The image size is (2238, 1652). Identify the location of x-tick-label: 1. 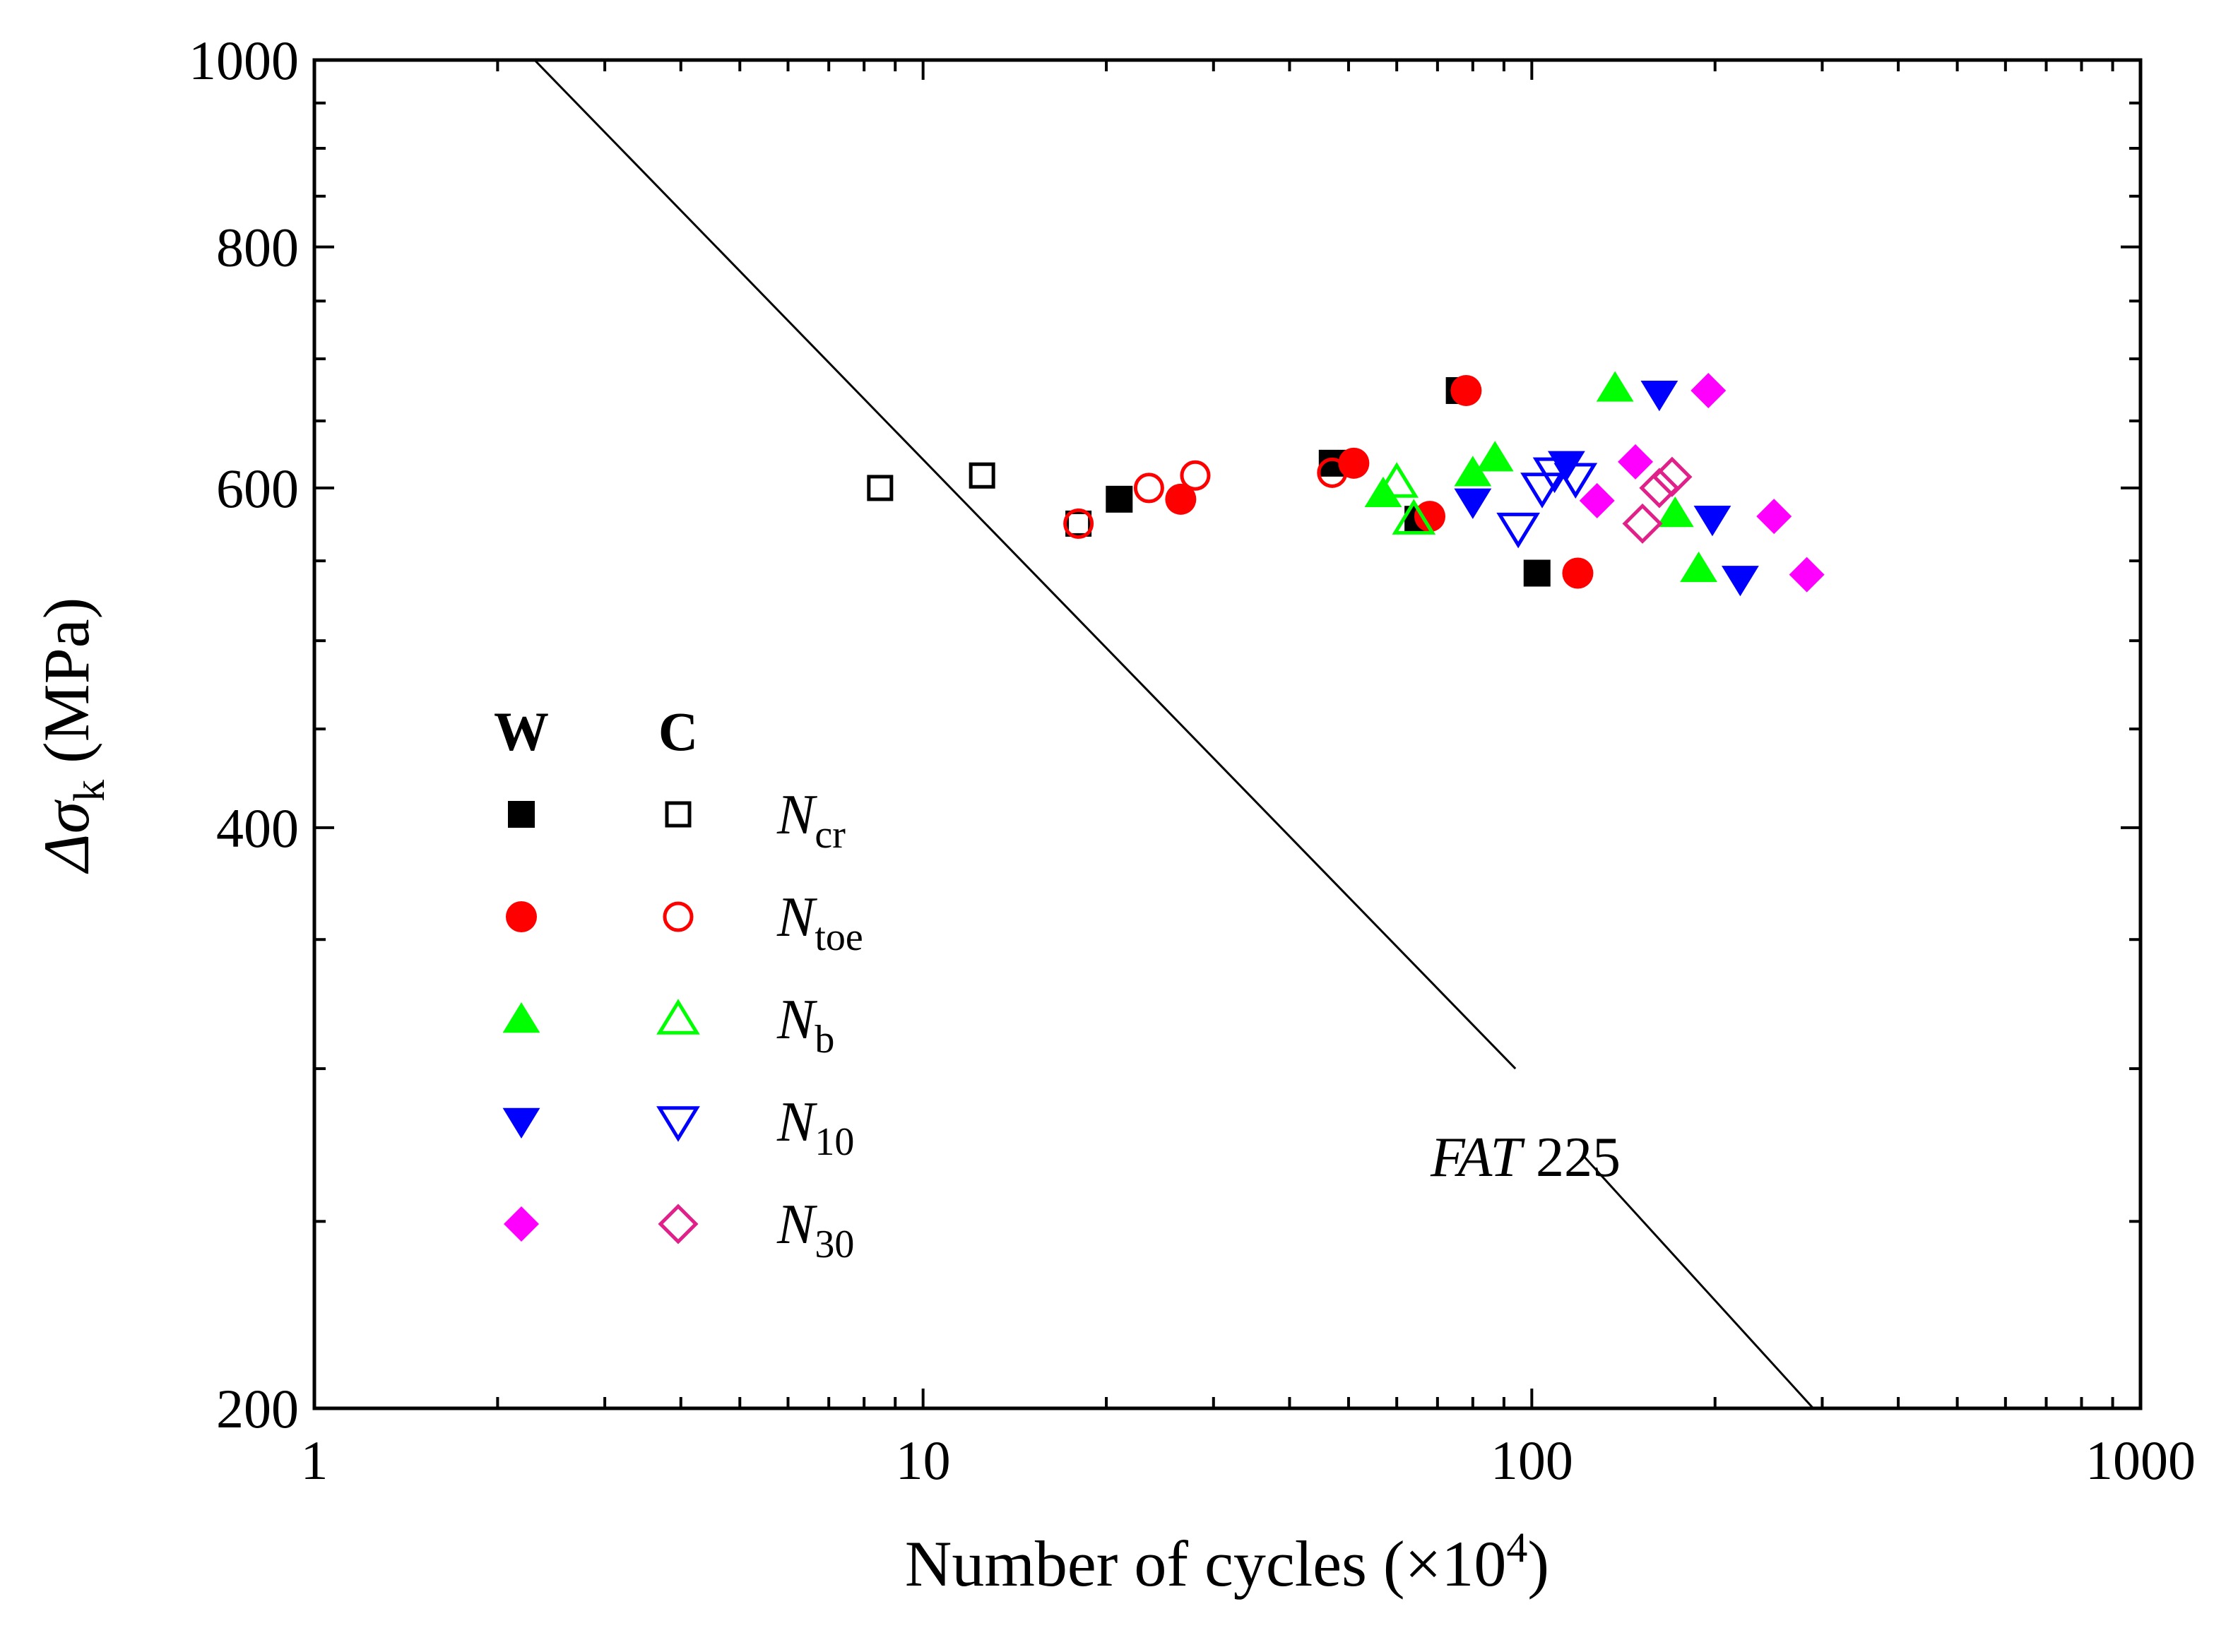
(314, 1460).